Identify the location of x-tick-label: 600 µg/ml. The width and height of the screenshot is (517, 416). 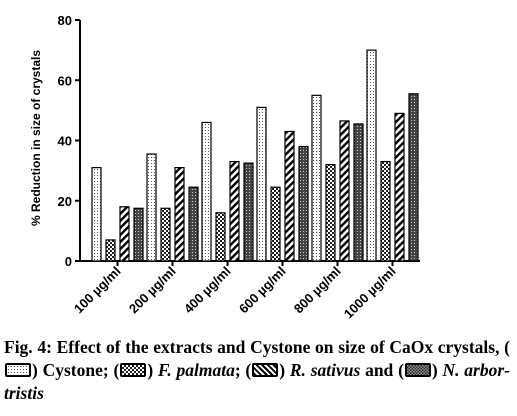
(262, 290).